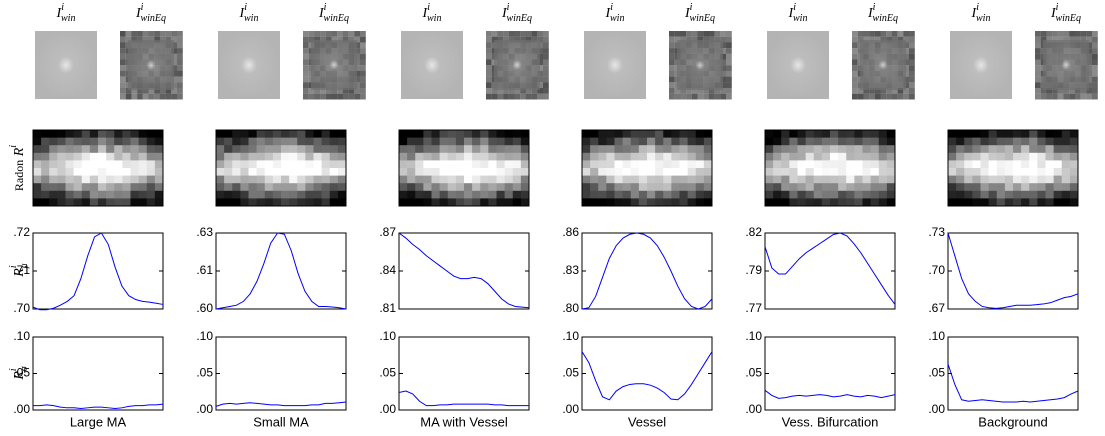 The image size is (1105, 436). I want to click on y-tick-label: .81, so click(387, 308).